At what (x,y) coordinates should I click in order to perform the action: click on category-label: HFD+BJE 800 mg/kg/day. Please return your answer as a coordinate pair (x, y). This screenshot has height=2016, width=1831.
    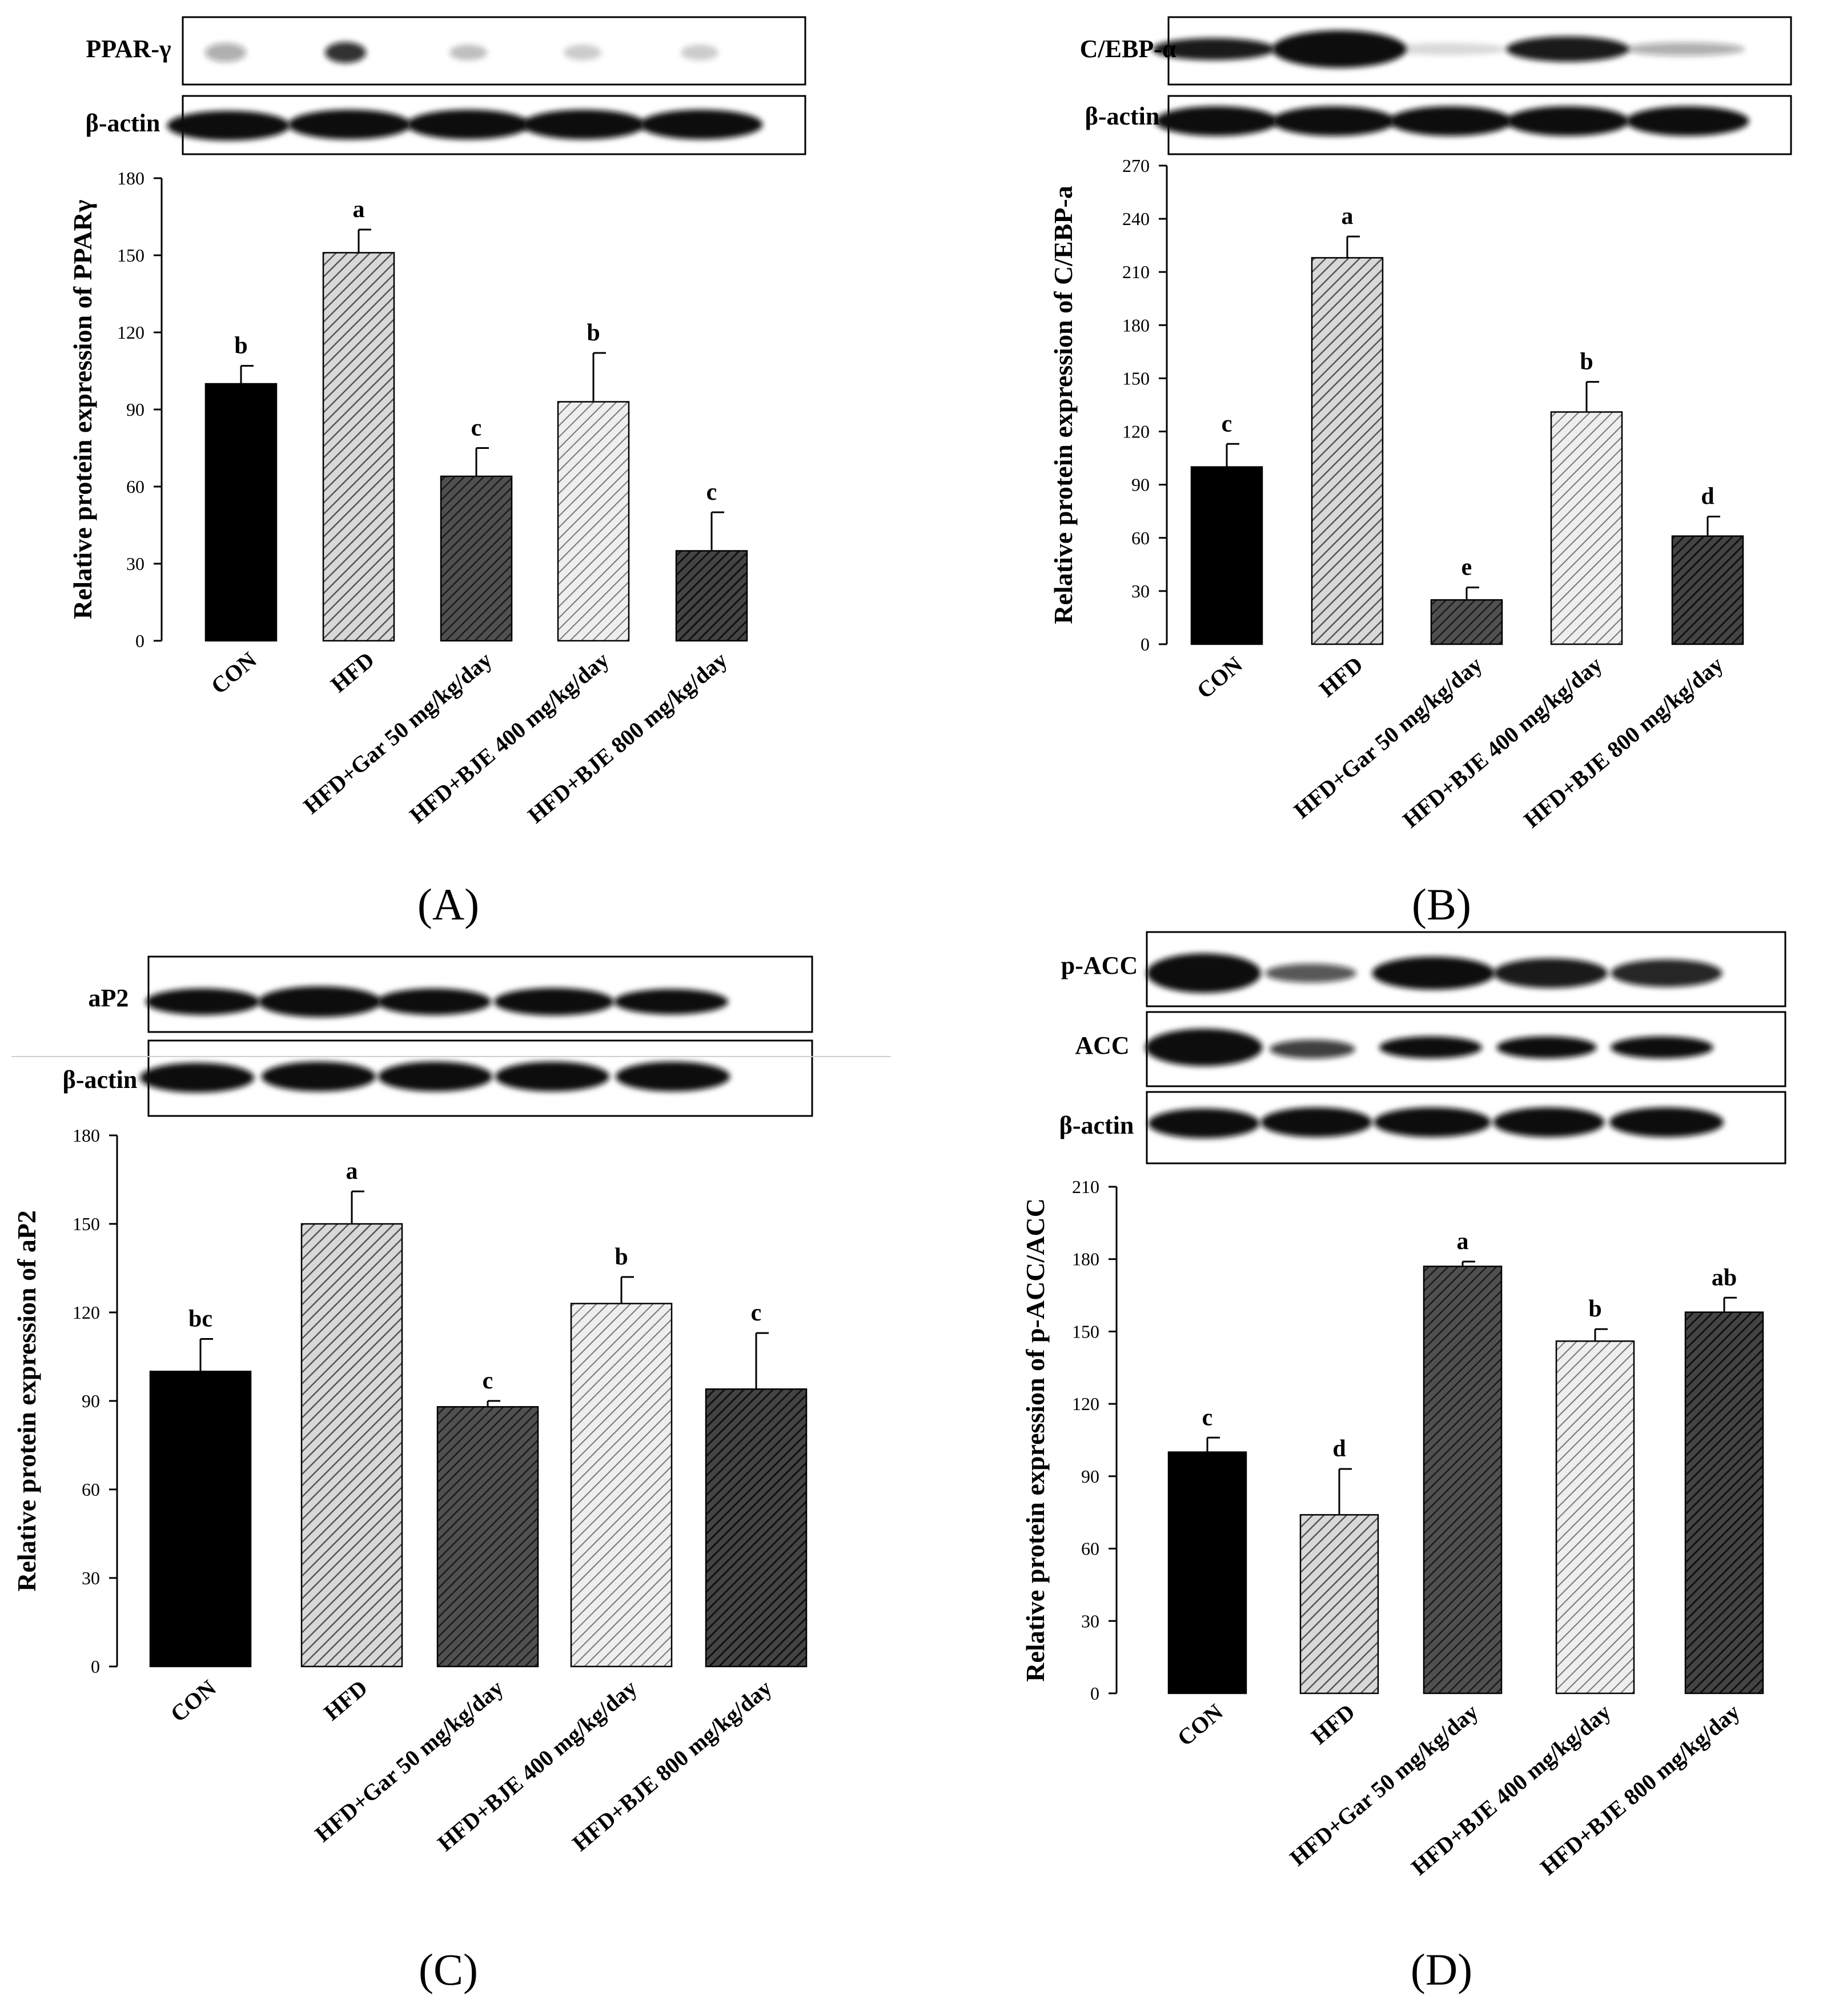
    Looking at the image, I should click on (1624, 742).